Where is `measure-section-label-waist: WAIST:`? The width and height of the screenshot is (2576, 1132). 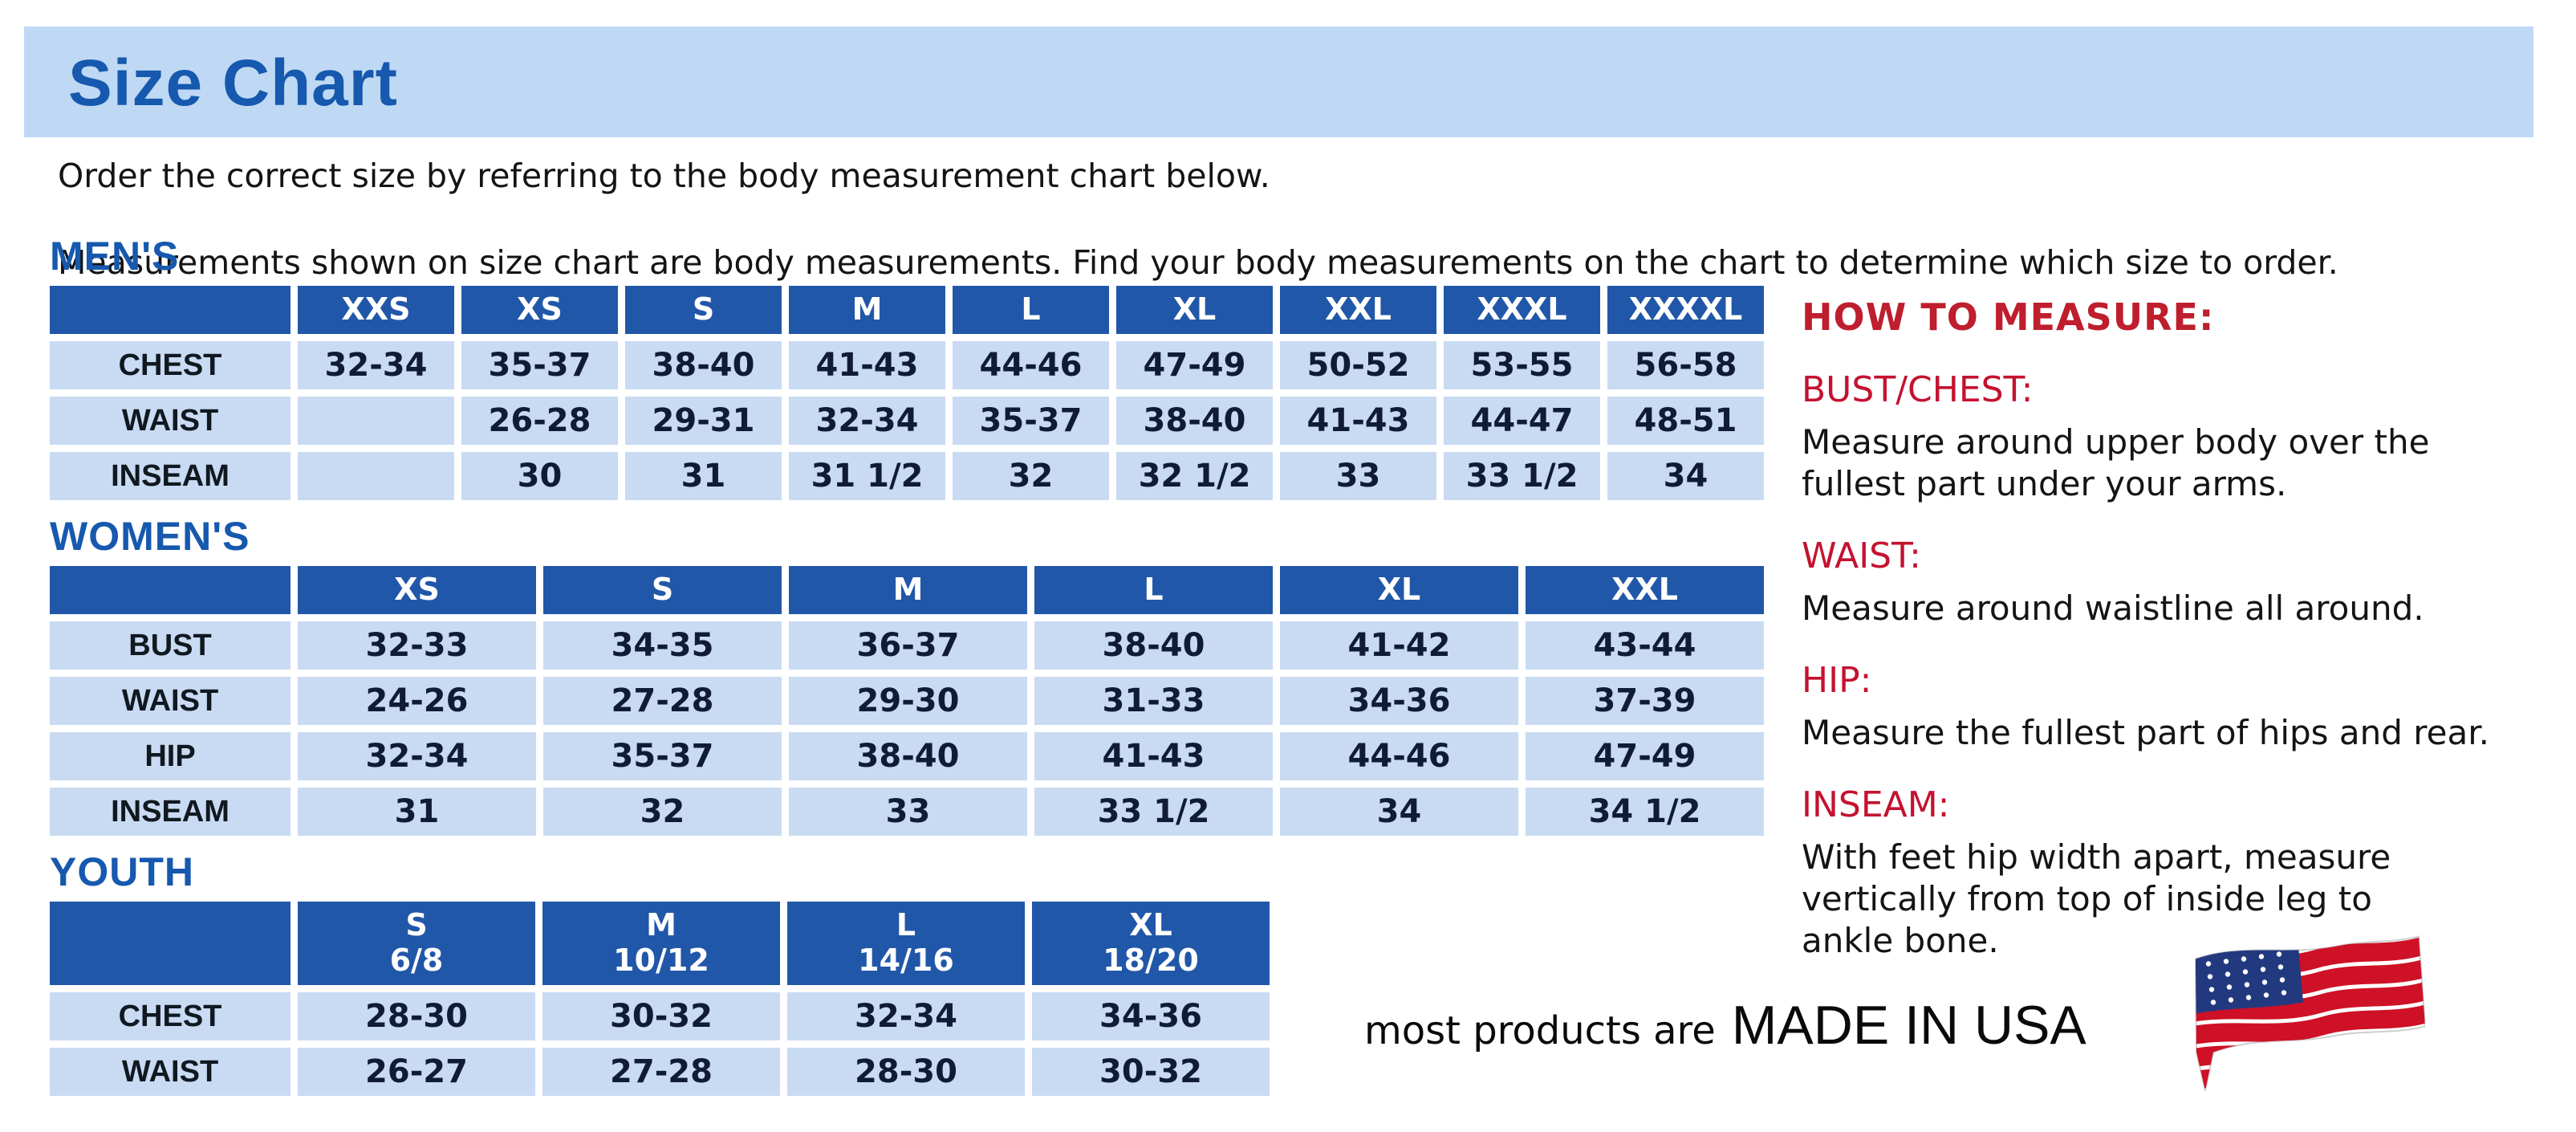 measure-section-label-waist: WAIST: is located at coordinates (1861, 556).